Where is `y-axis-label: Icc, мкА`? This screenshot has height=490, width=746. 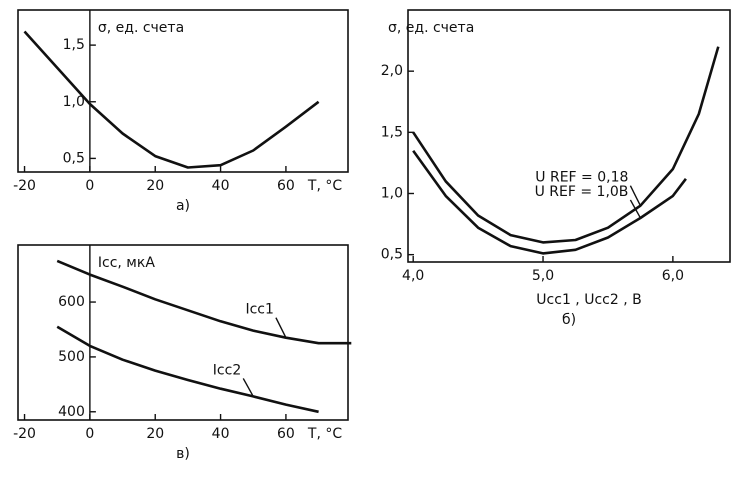 y-axis-label: Icc, мкА is located at coordinates (126, 263).